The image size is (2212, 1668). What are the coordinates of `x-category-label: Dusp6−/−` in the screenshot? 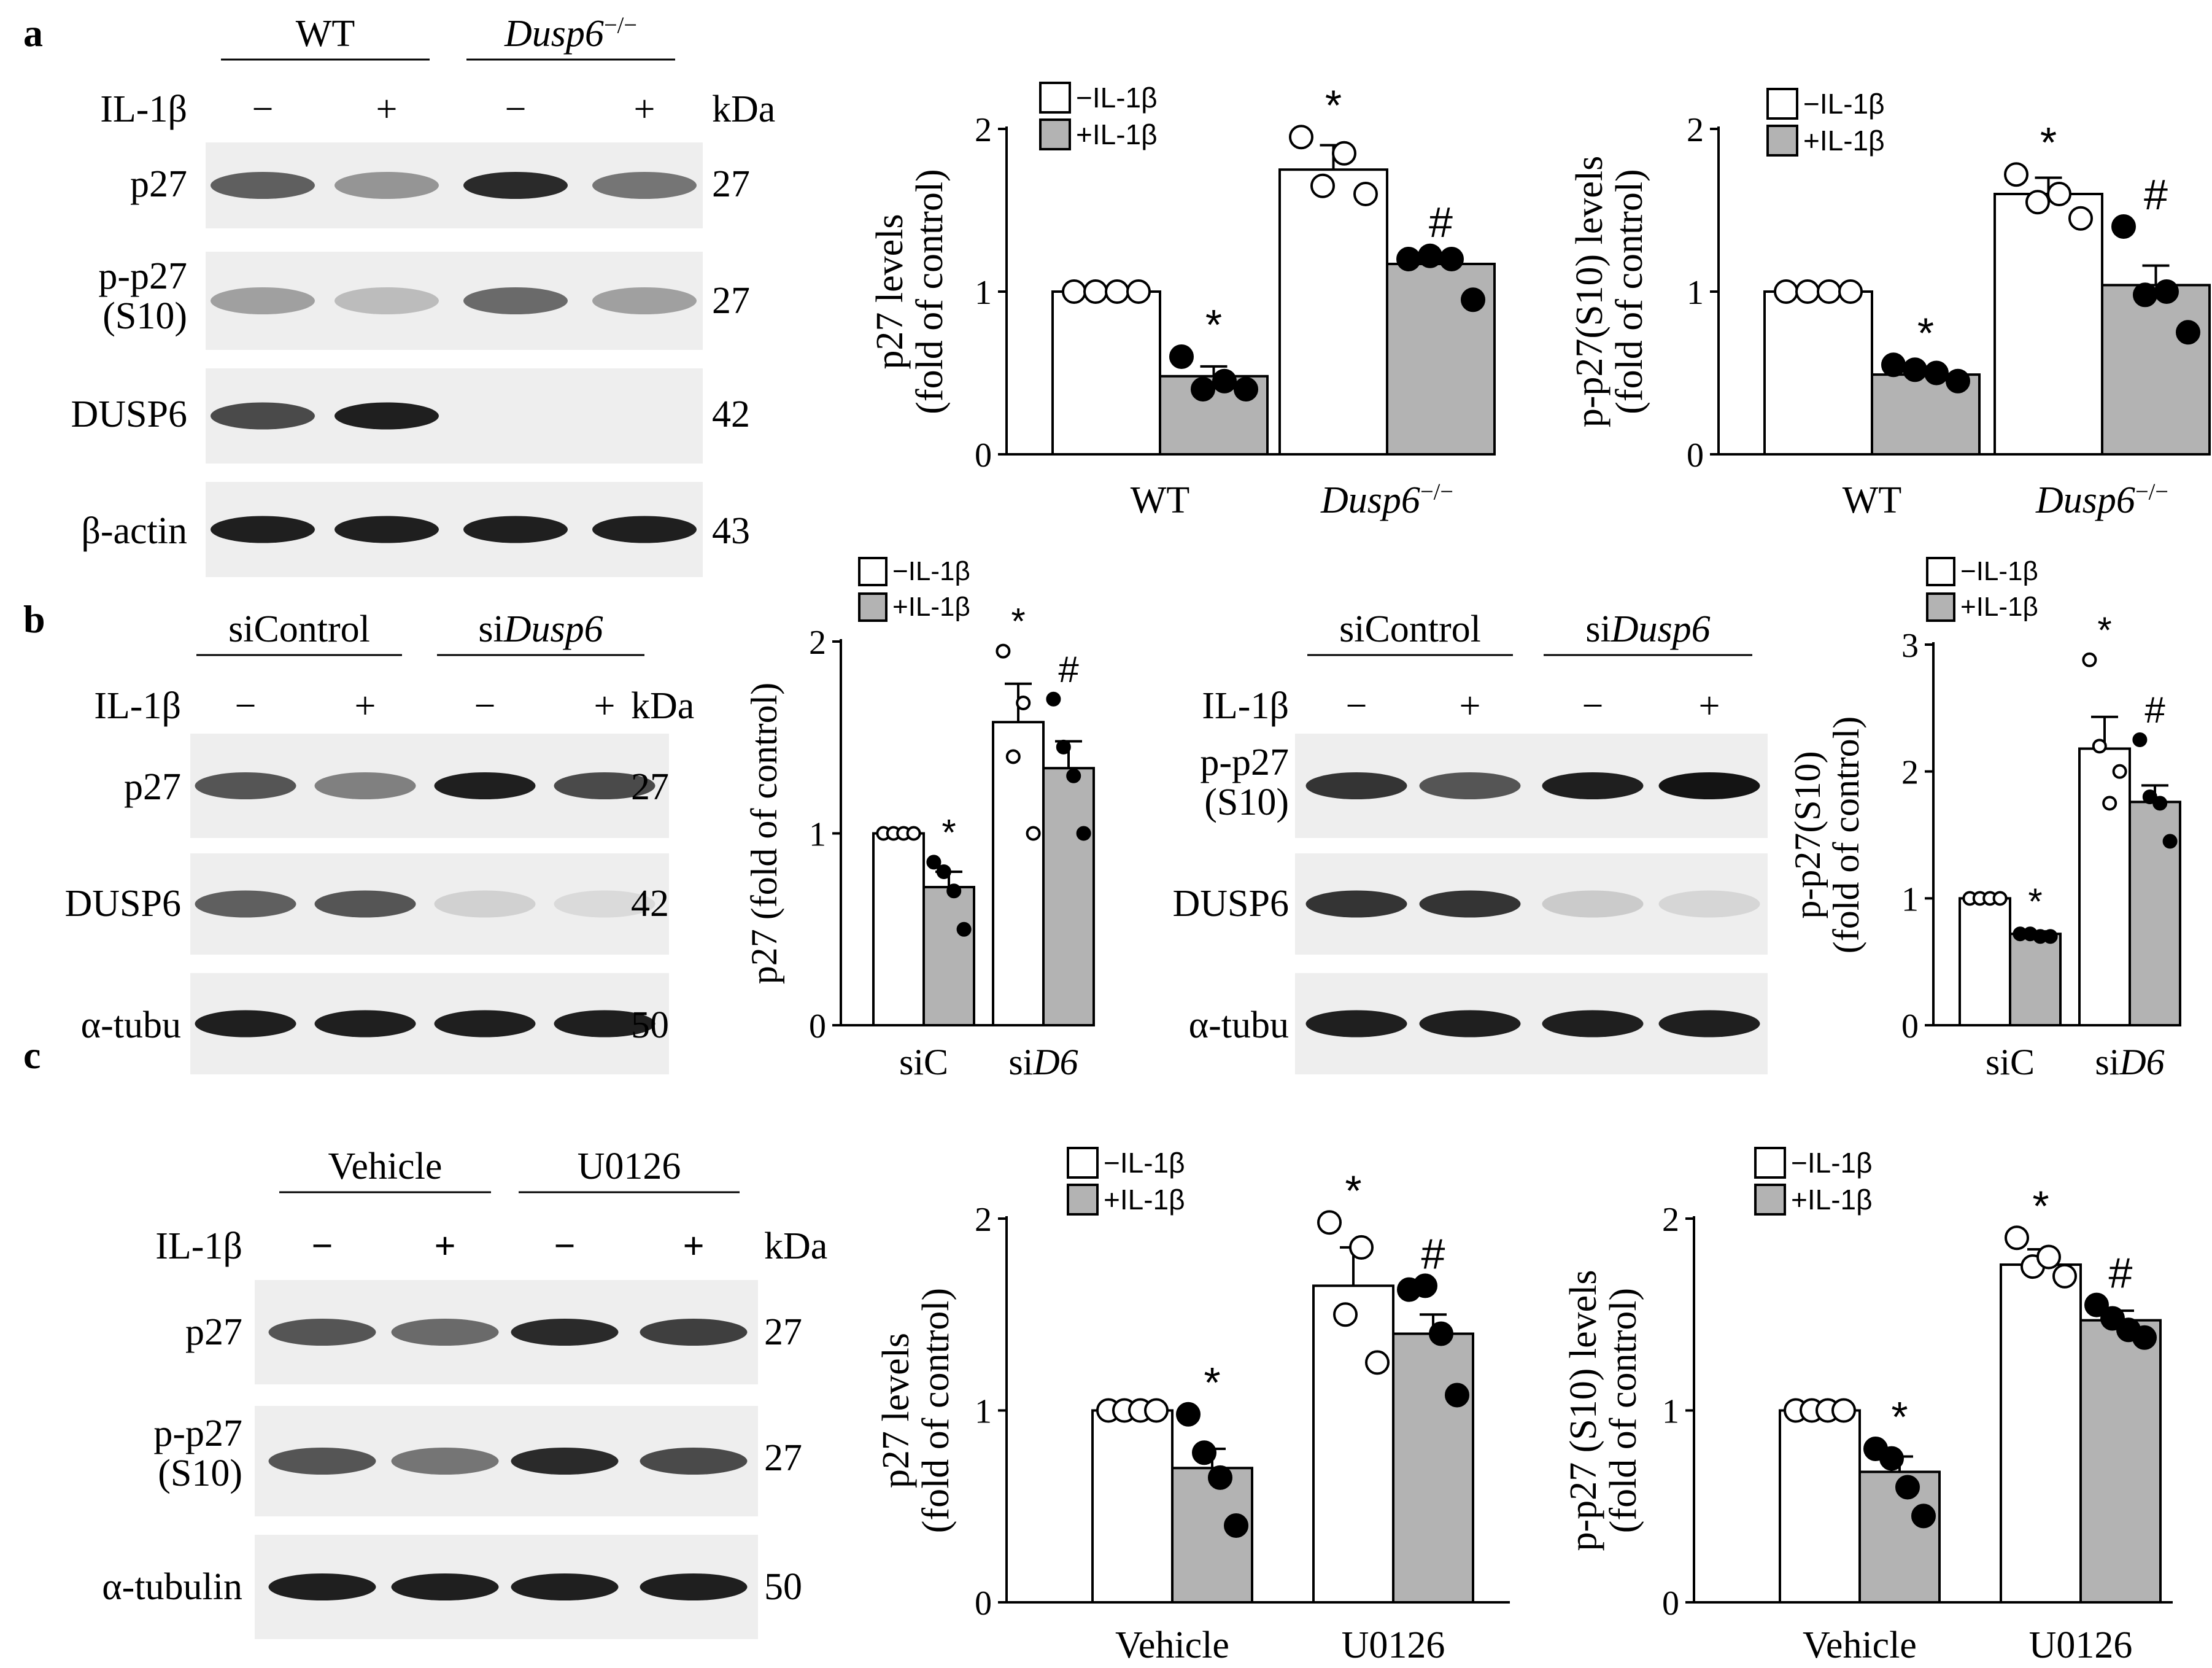 It's located at (2101, 500).